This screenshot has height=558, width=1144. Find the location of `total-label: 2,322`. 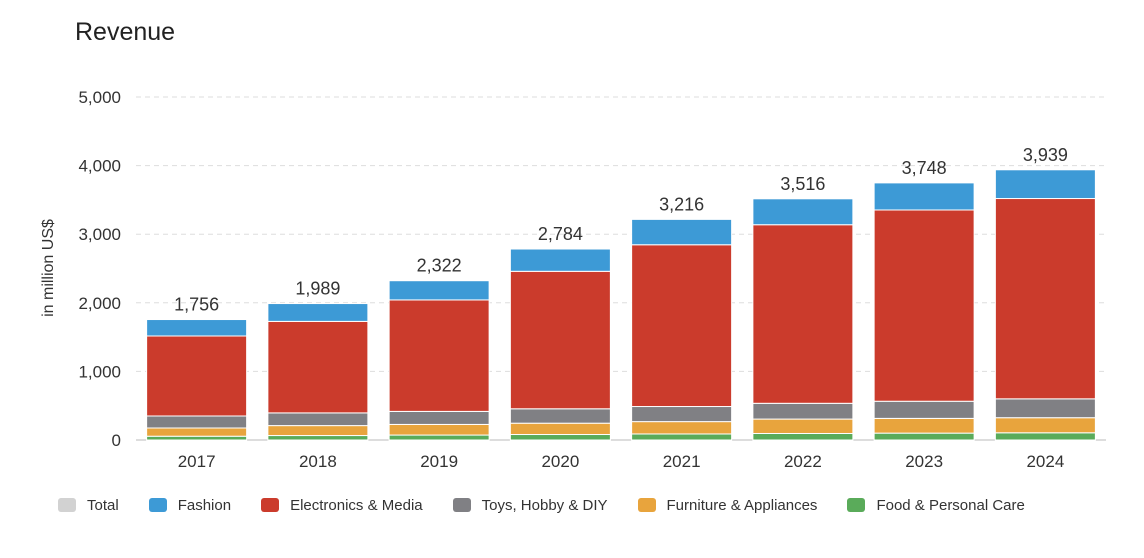

total-label: 2,322 is located at coordinates (439, 266).